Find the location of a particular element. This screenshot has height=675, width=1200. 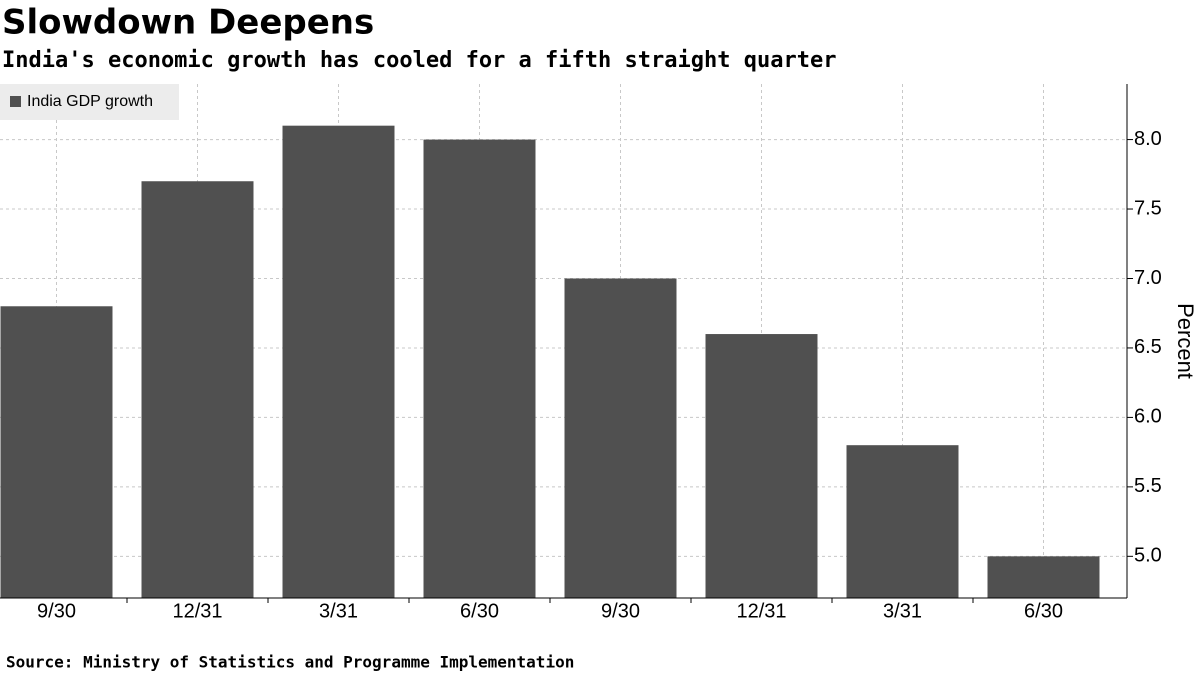

legend-box is located at coordinates (89, 102).